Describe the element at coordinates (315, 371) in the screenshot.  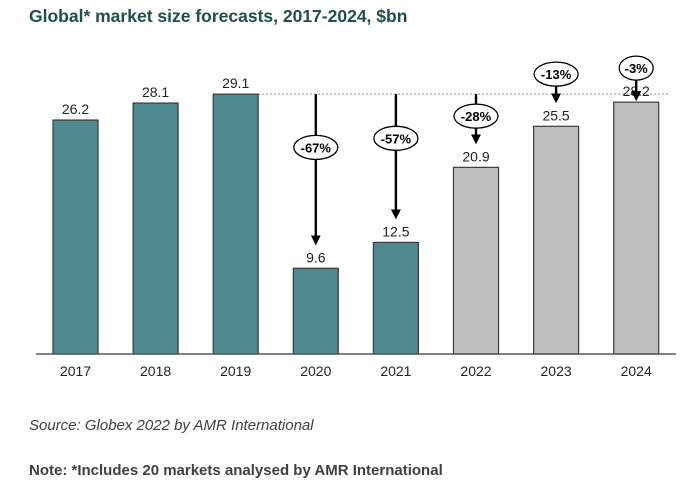
I see `x-tick-label-2020: 2020` at that location.